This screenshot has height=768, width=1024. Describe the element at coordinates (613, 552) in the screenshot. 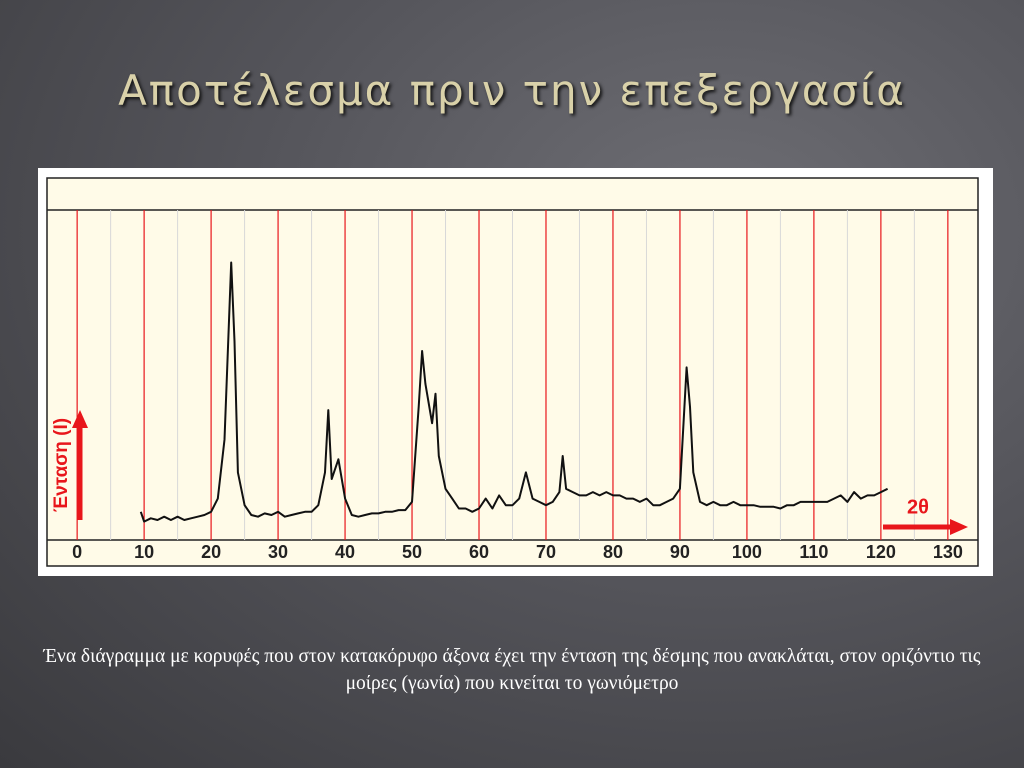

I see `x-tick-label: 80` at that location.